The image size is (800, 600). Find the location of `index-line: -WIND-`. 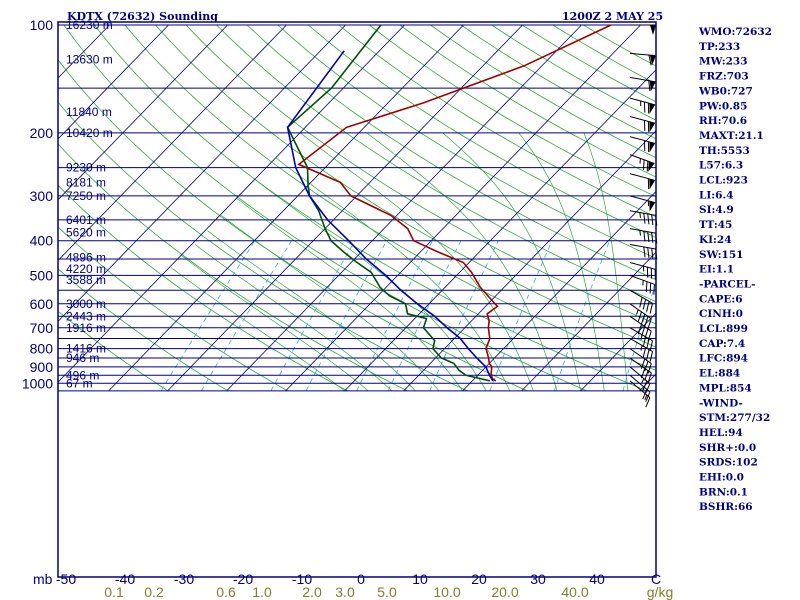

index-line: -WIND- is located at coordinates (721, 403).